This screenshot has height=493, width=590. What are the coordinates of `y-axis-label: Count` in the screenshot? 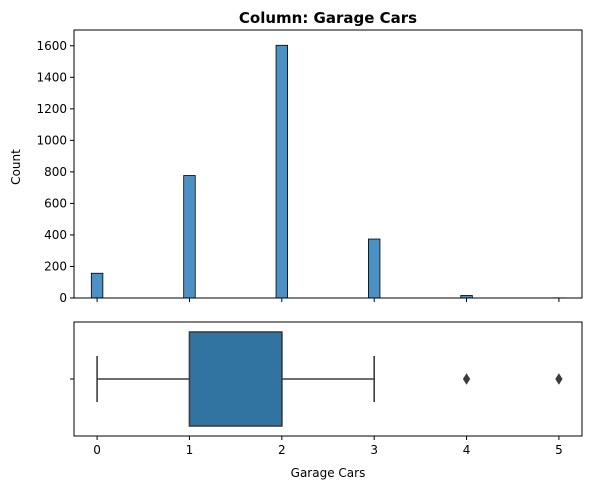 It's located at (16, 167).